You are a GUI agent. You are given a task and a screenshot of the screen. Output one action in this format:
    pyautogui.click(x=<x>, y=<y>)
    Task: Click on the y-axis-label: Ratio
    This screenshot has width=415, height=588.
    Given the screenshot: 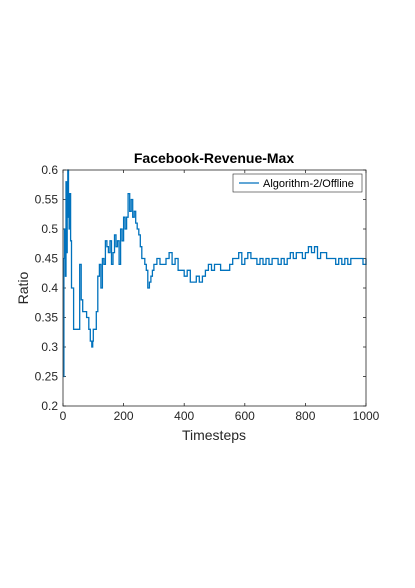 What is the action you would take?
    pyautogui.click(x=23, y=287)
    